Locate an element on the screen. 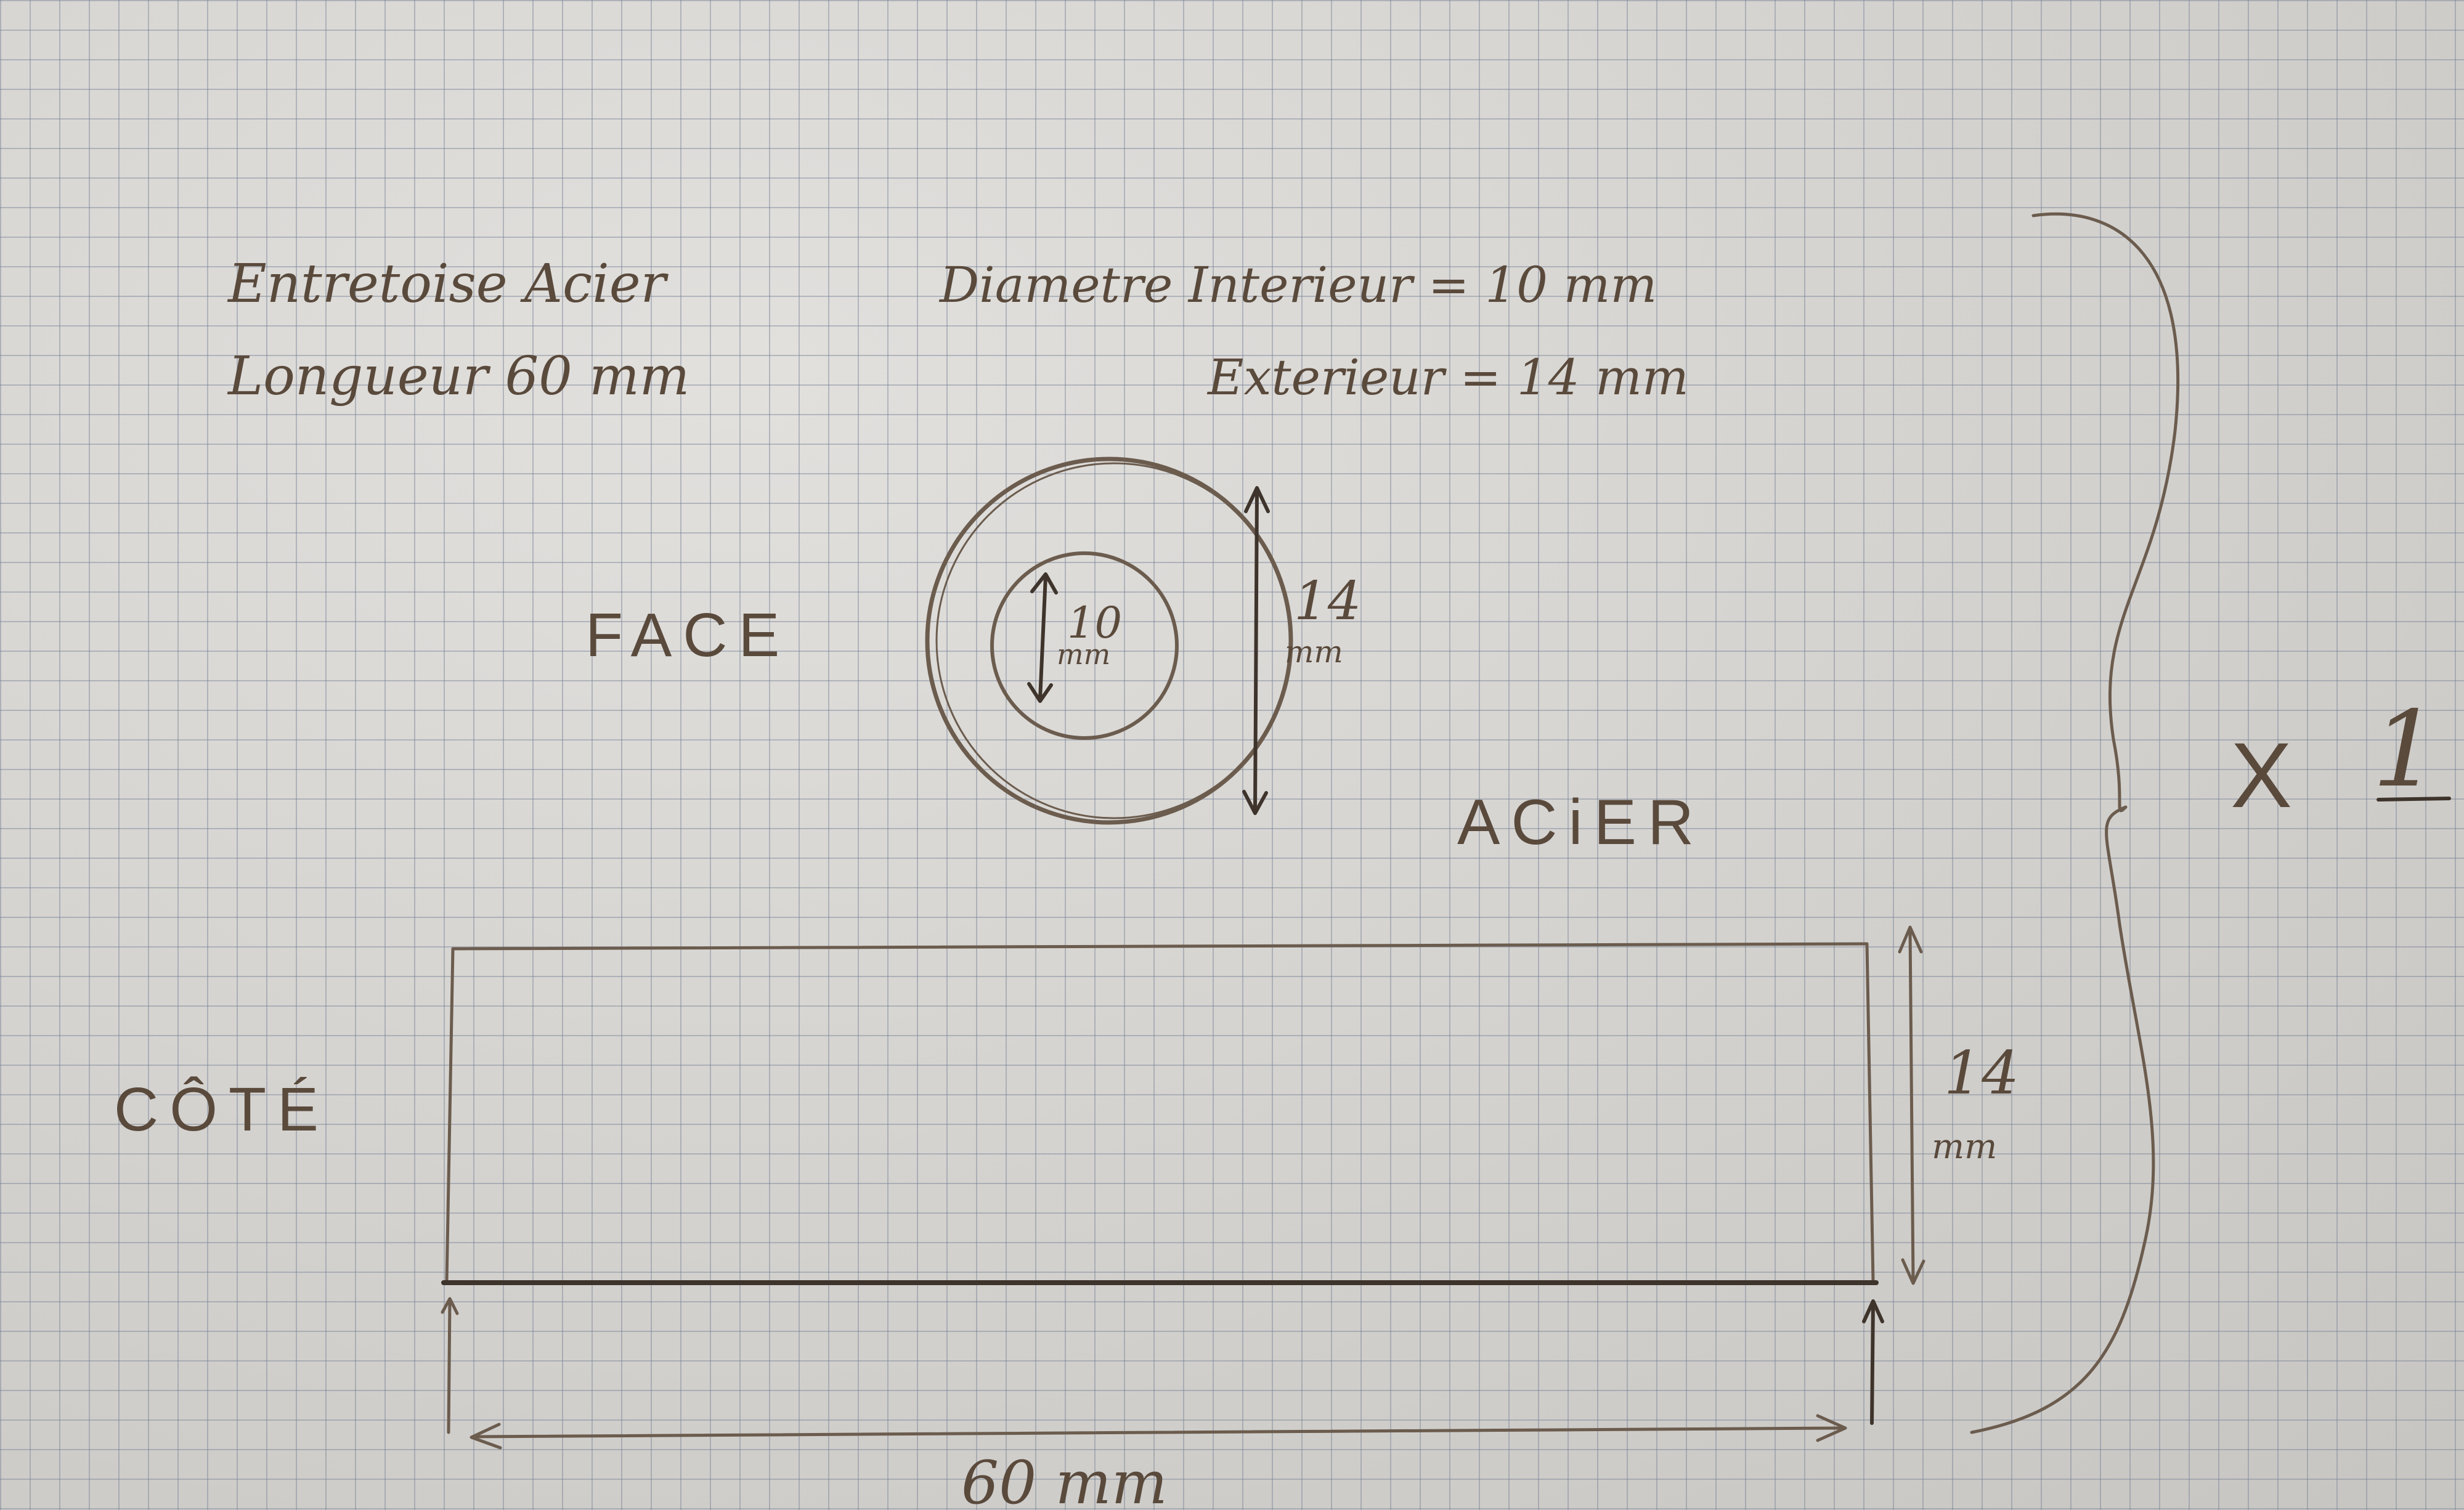 The height and width of the screenshot is (1510, 2464). inner-diameter-arrow is located at coordinates (1042, 638).